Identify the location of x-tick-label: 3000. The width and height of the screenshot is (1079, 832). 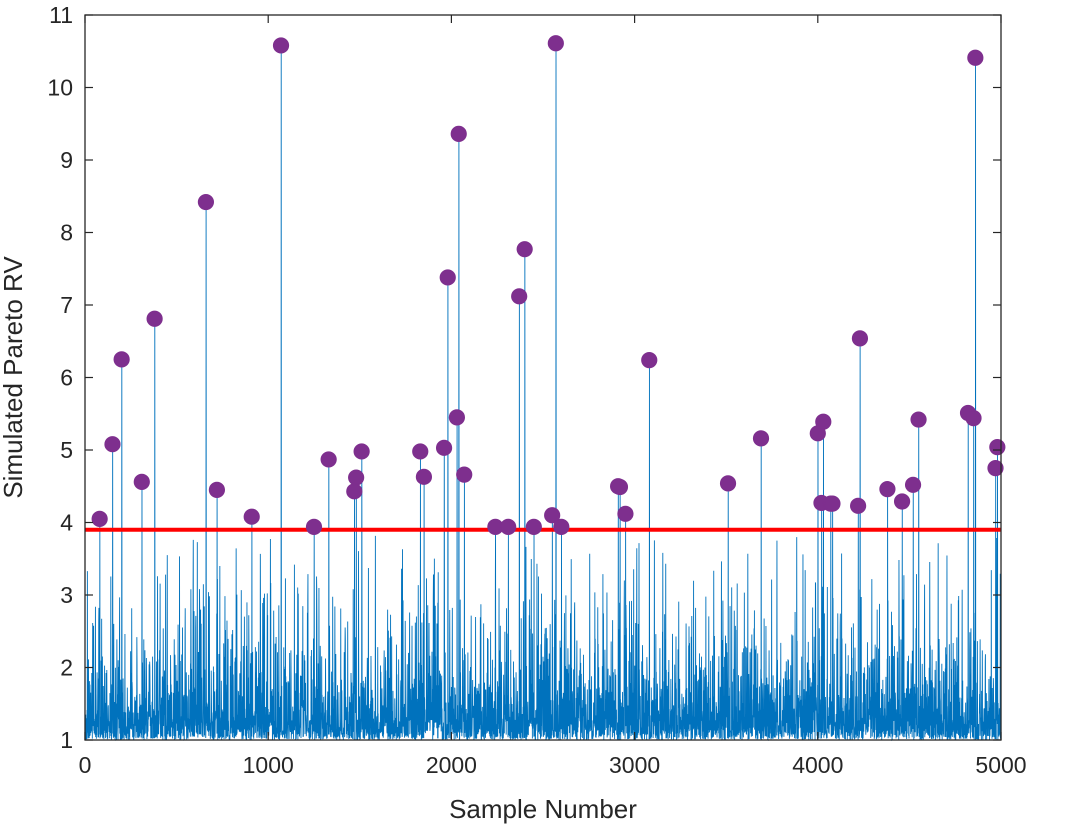
(634, 765).